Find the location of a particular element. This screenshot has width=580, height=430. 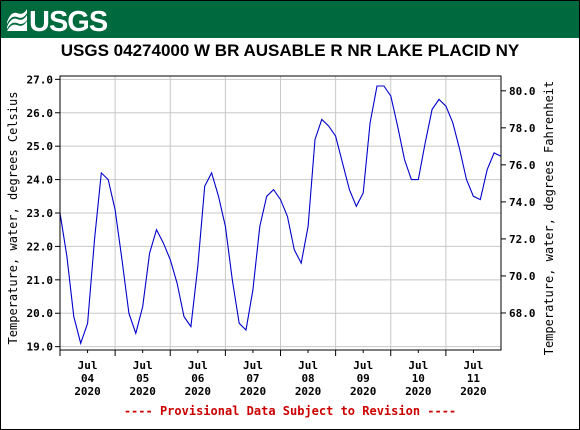

right-ticks: 68.0 70.0 72.0 74.0 76.0 78.0 80.0 is located at coordinates (518, 202).